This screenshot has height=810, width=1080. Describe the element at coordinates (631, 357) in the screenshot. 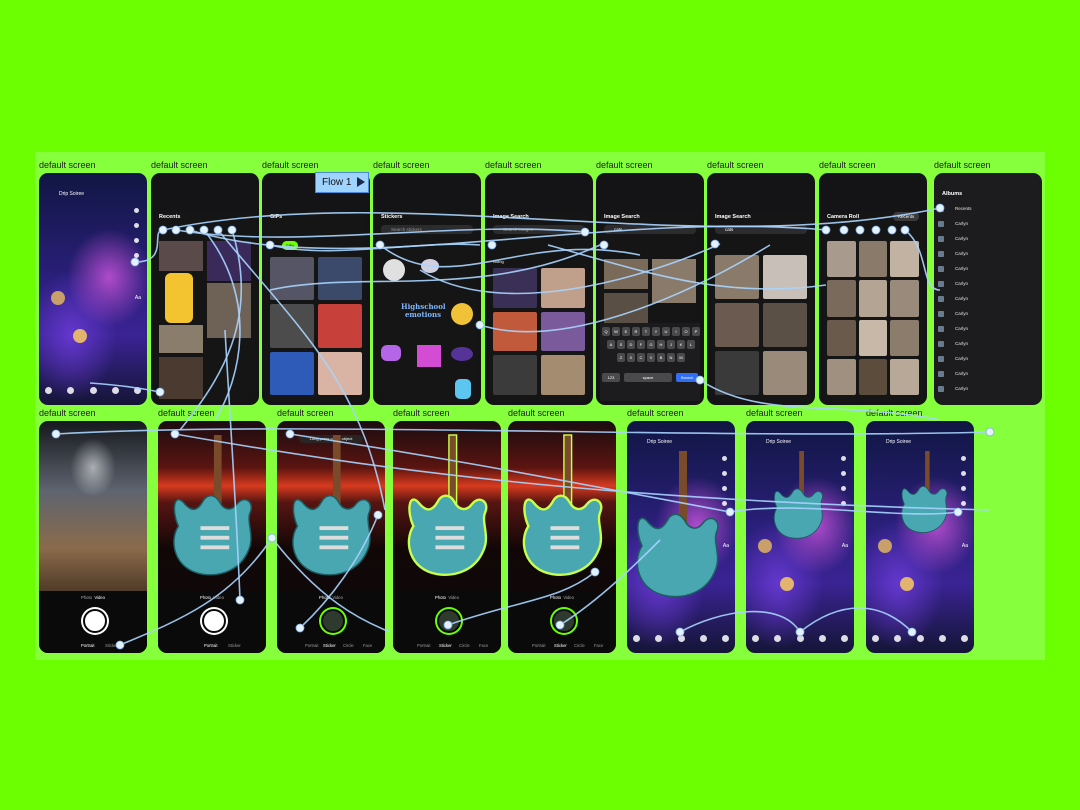

I see `key-x: X` at that location.